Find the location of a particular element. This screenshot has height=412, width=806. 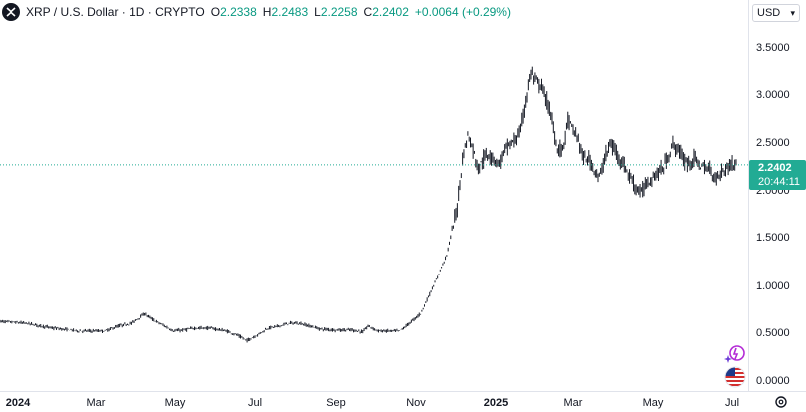

settings-icon is located at coordinates (781, 402).